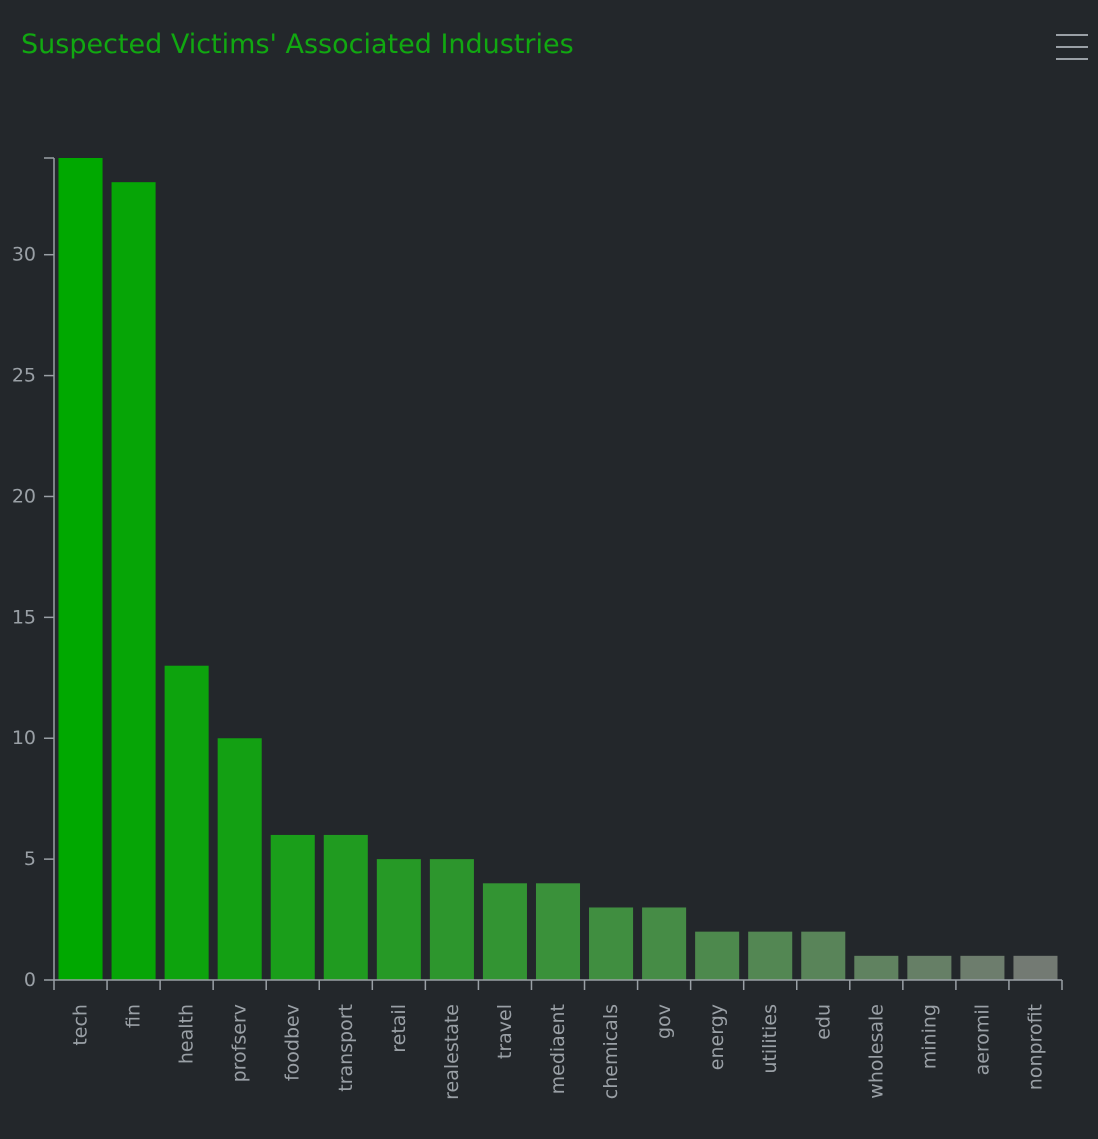  I want to click on bar-retail, so click(398, 919).